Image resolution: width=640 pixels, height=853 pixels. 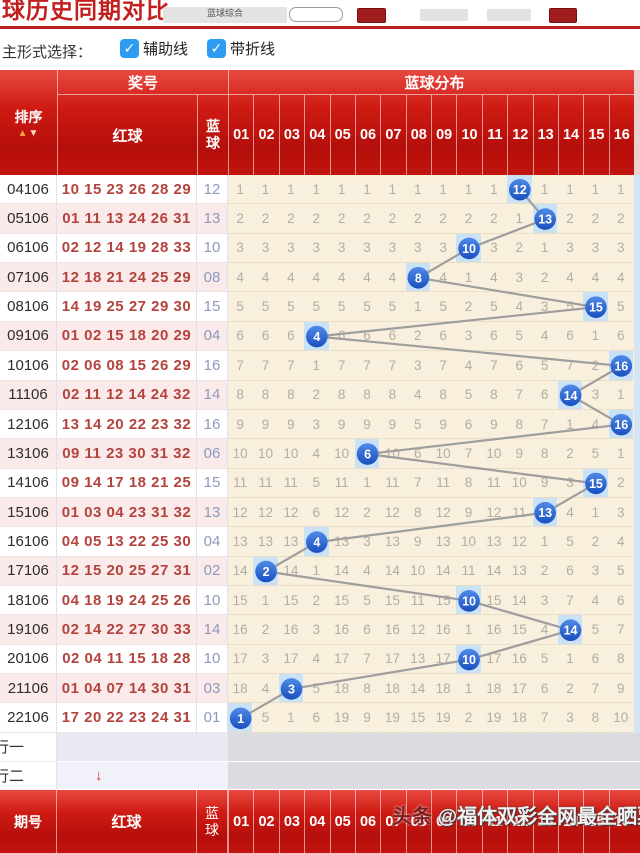 I want to click on footer-ball-col-05: 05, so click(x=342, y=821).